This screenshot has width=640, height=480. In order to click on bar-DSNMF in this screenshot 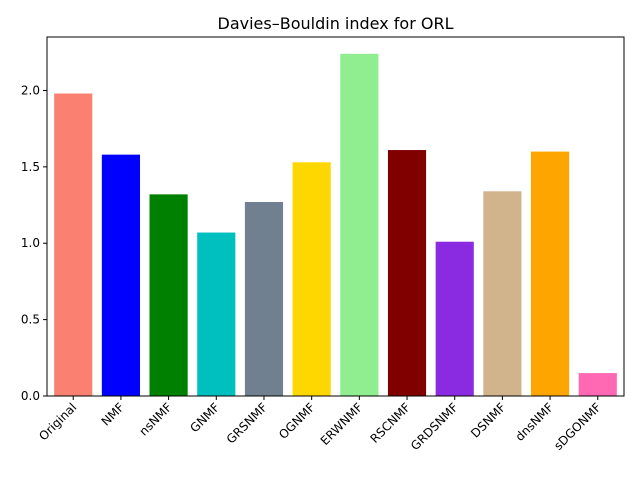, I will do `click(502, 293)`.